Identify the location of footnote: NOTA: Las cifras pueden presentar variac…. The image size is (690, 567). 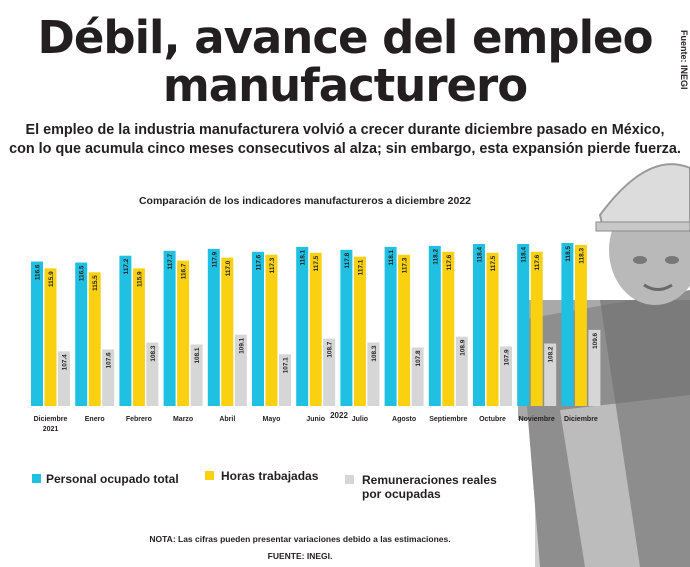
(300, 539).